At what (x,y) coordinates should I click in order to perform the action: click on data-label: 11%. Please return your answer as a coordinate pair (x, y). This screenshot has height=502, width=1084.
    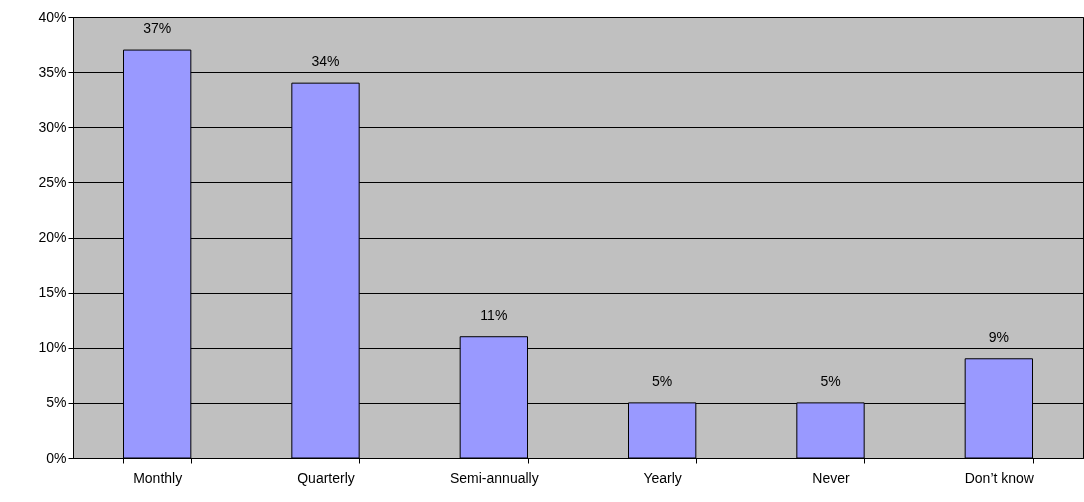
    Looking at the image, I should click on (494, 314).